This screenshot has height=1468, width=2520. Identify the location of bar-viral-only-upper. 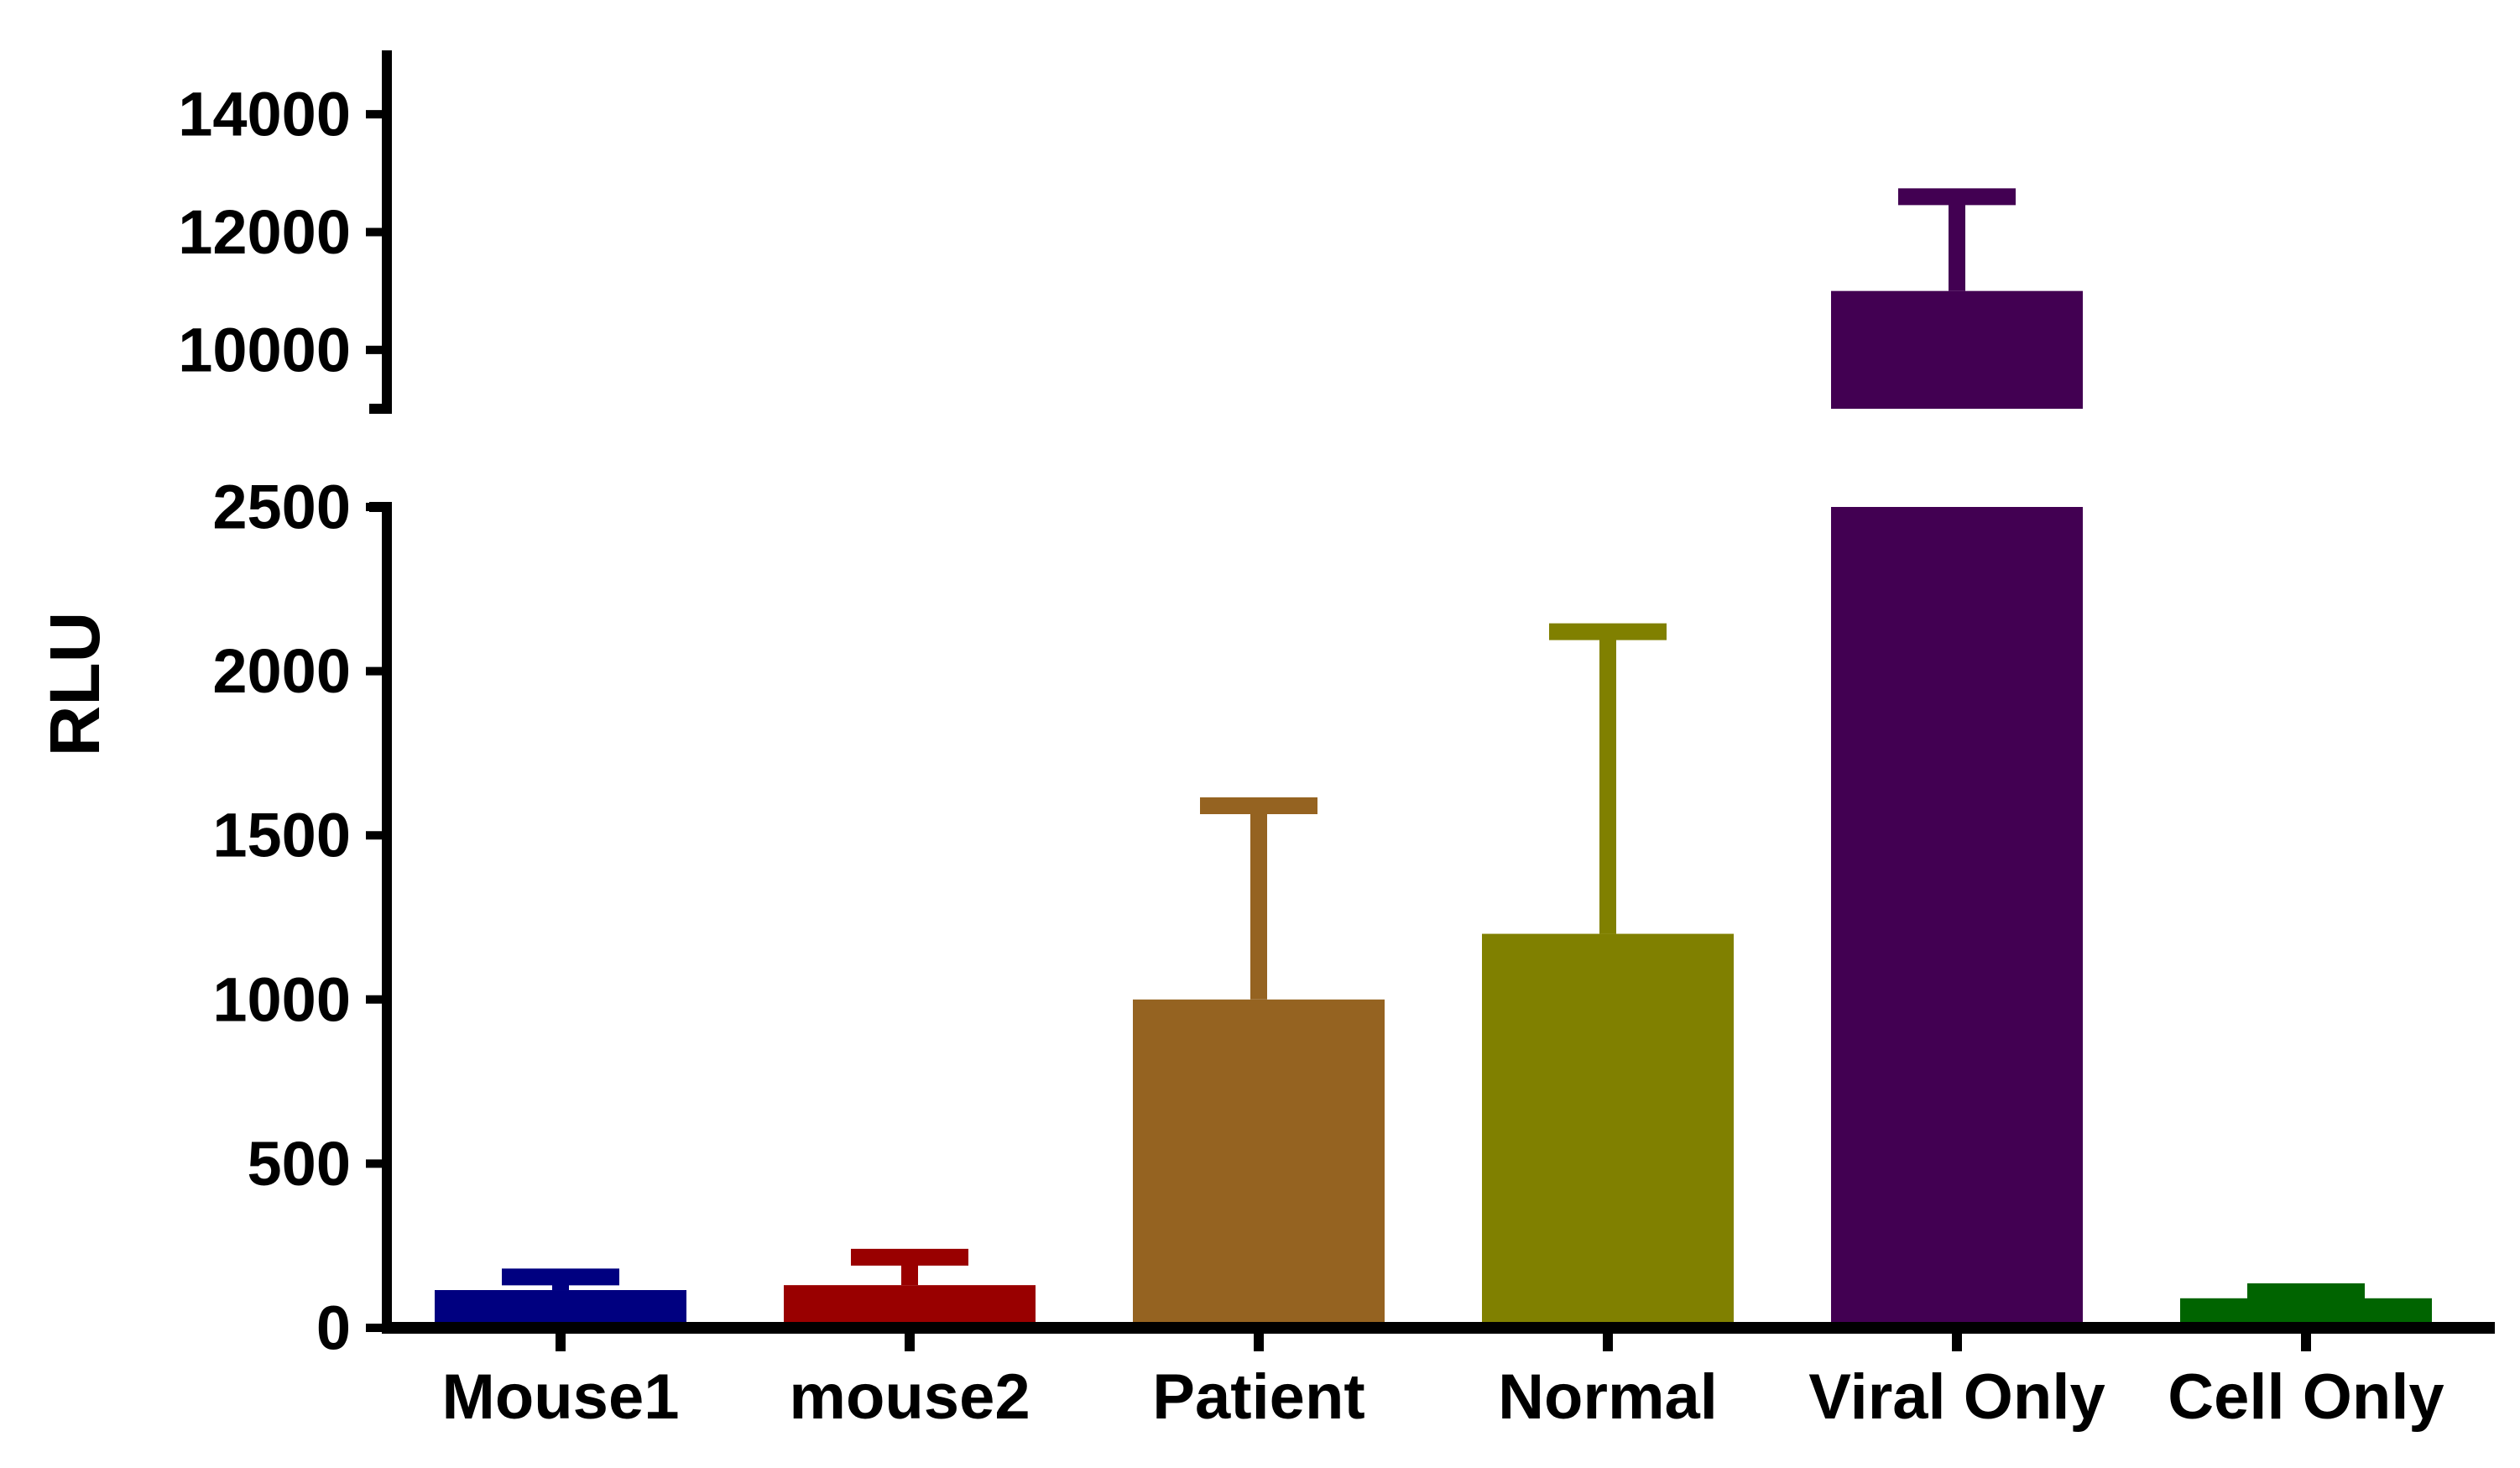
(1957, 349).